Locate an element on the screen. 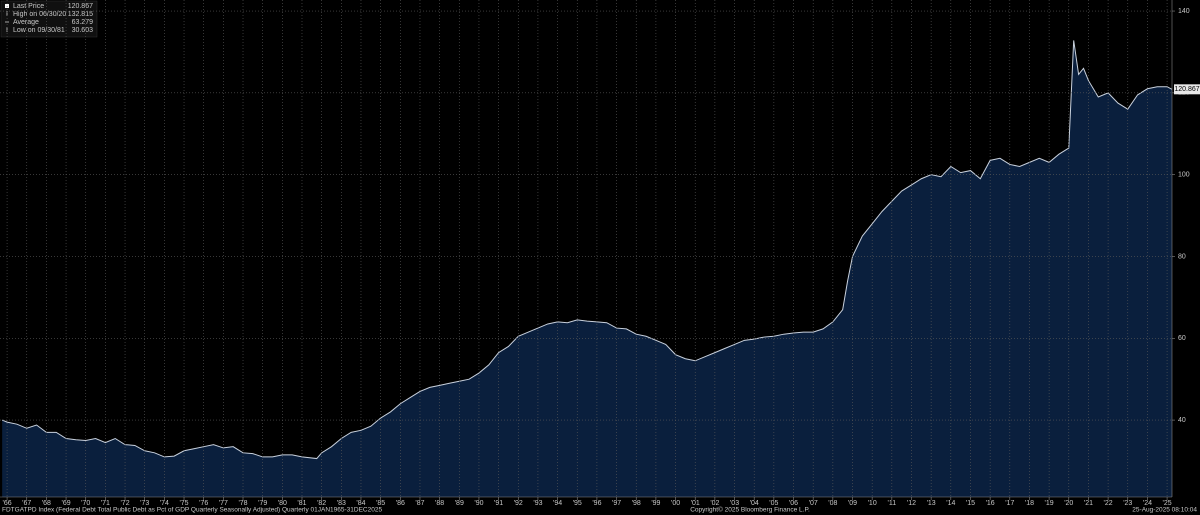  x-tick-label: '07 is located at coordinates (813, 503).